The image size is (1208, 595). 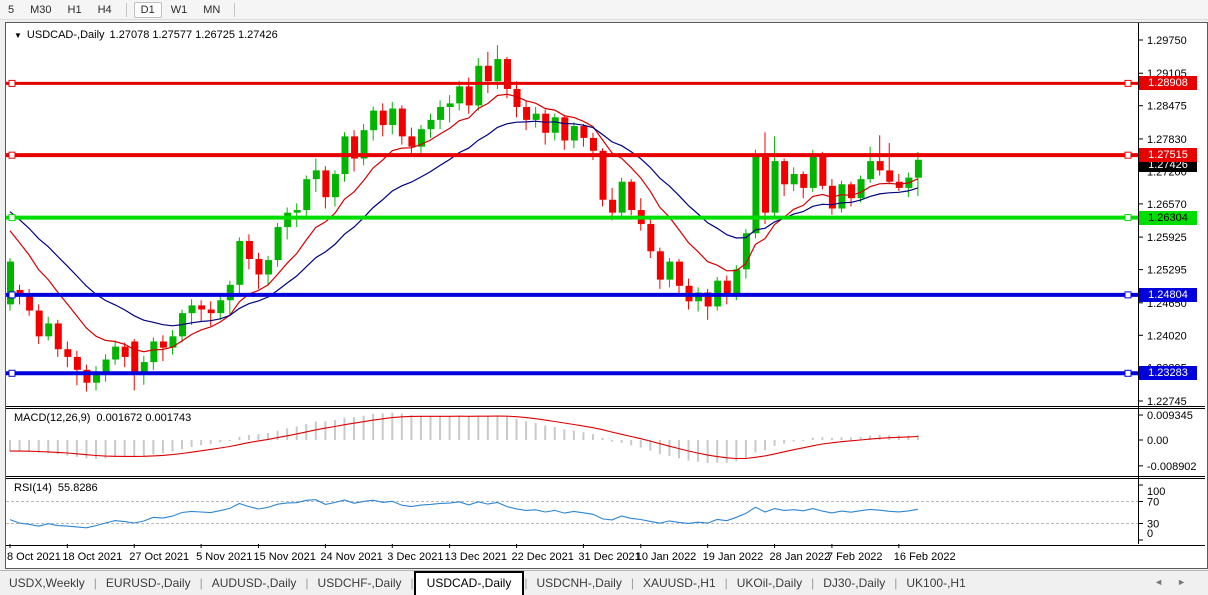 I want to click on hline-price-badge-1.26304: 1.26304, so click(x=1168, y=217).